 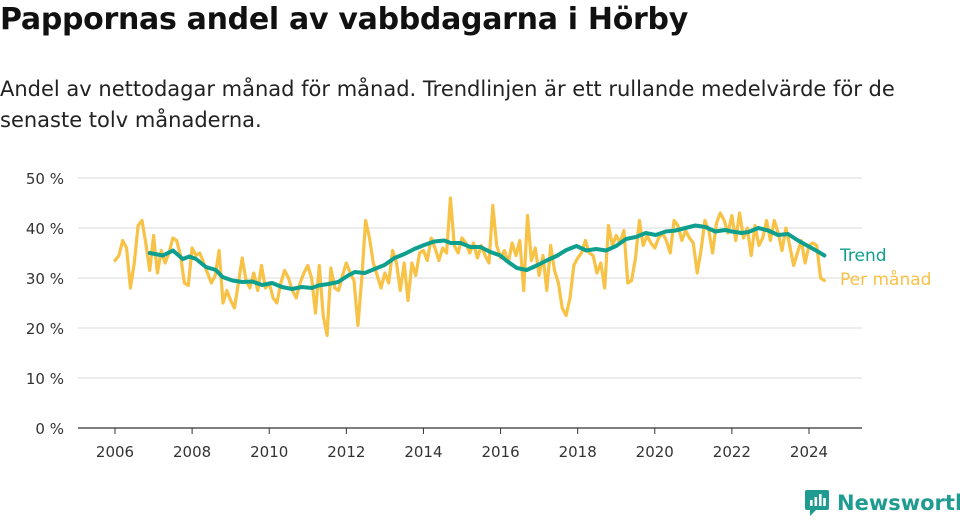 I want to click on x-tick-label: 2008, so click(x=192, y=452).